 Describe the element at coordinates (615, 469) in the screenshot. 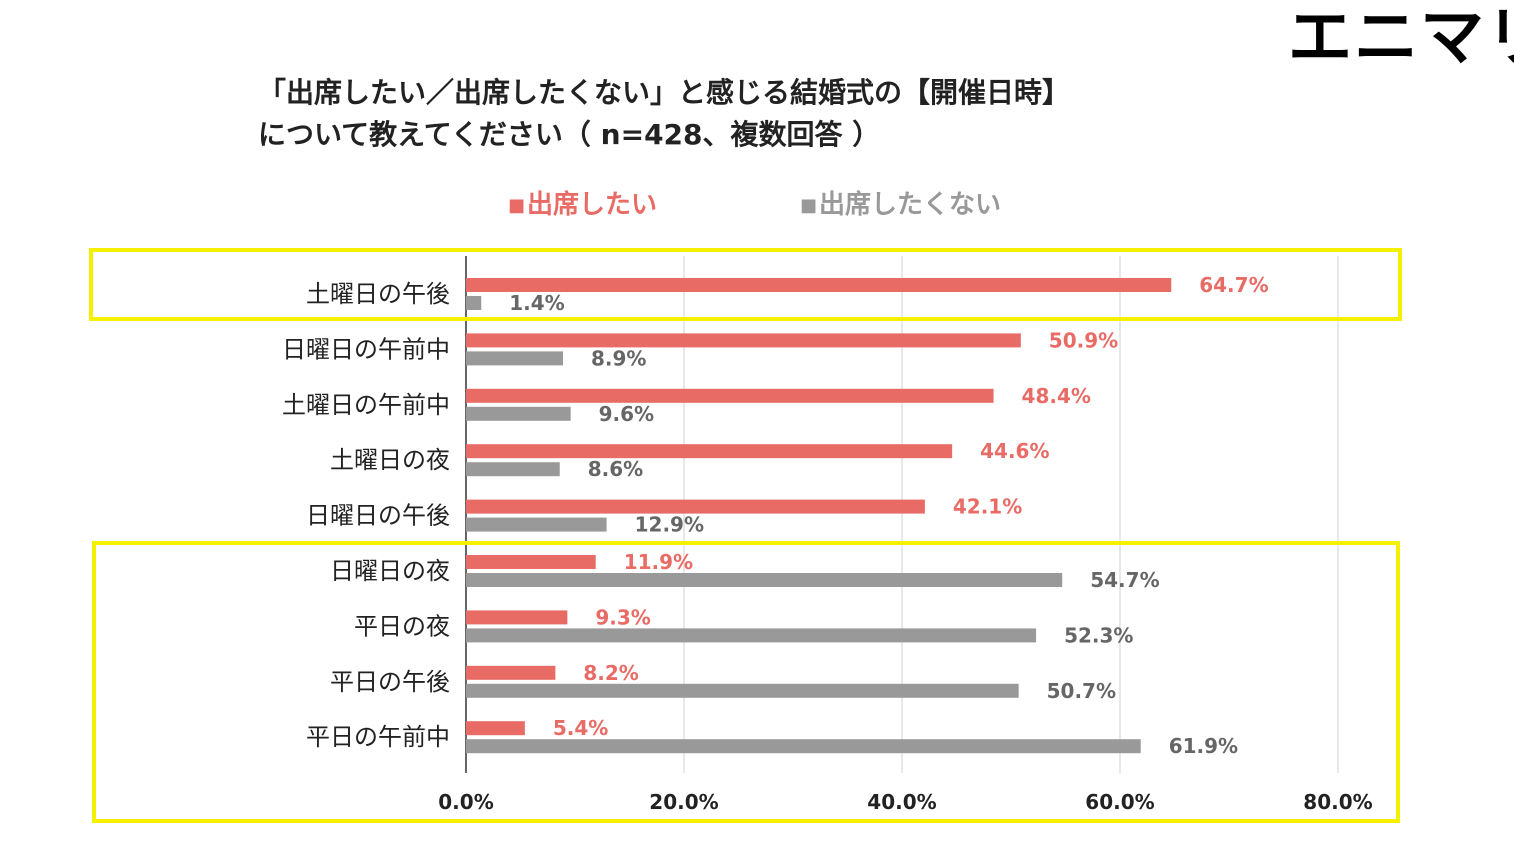

I see `value-label-not-want-3: 8.6%` at that location.